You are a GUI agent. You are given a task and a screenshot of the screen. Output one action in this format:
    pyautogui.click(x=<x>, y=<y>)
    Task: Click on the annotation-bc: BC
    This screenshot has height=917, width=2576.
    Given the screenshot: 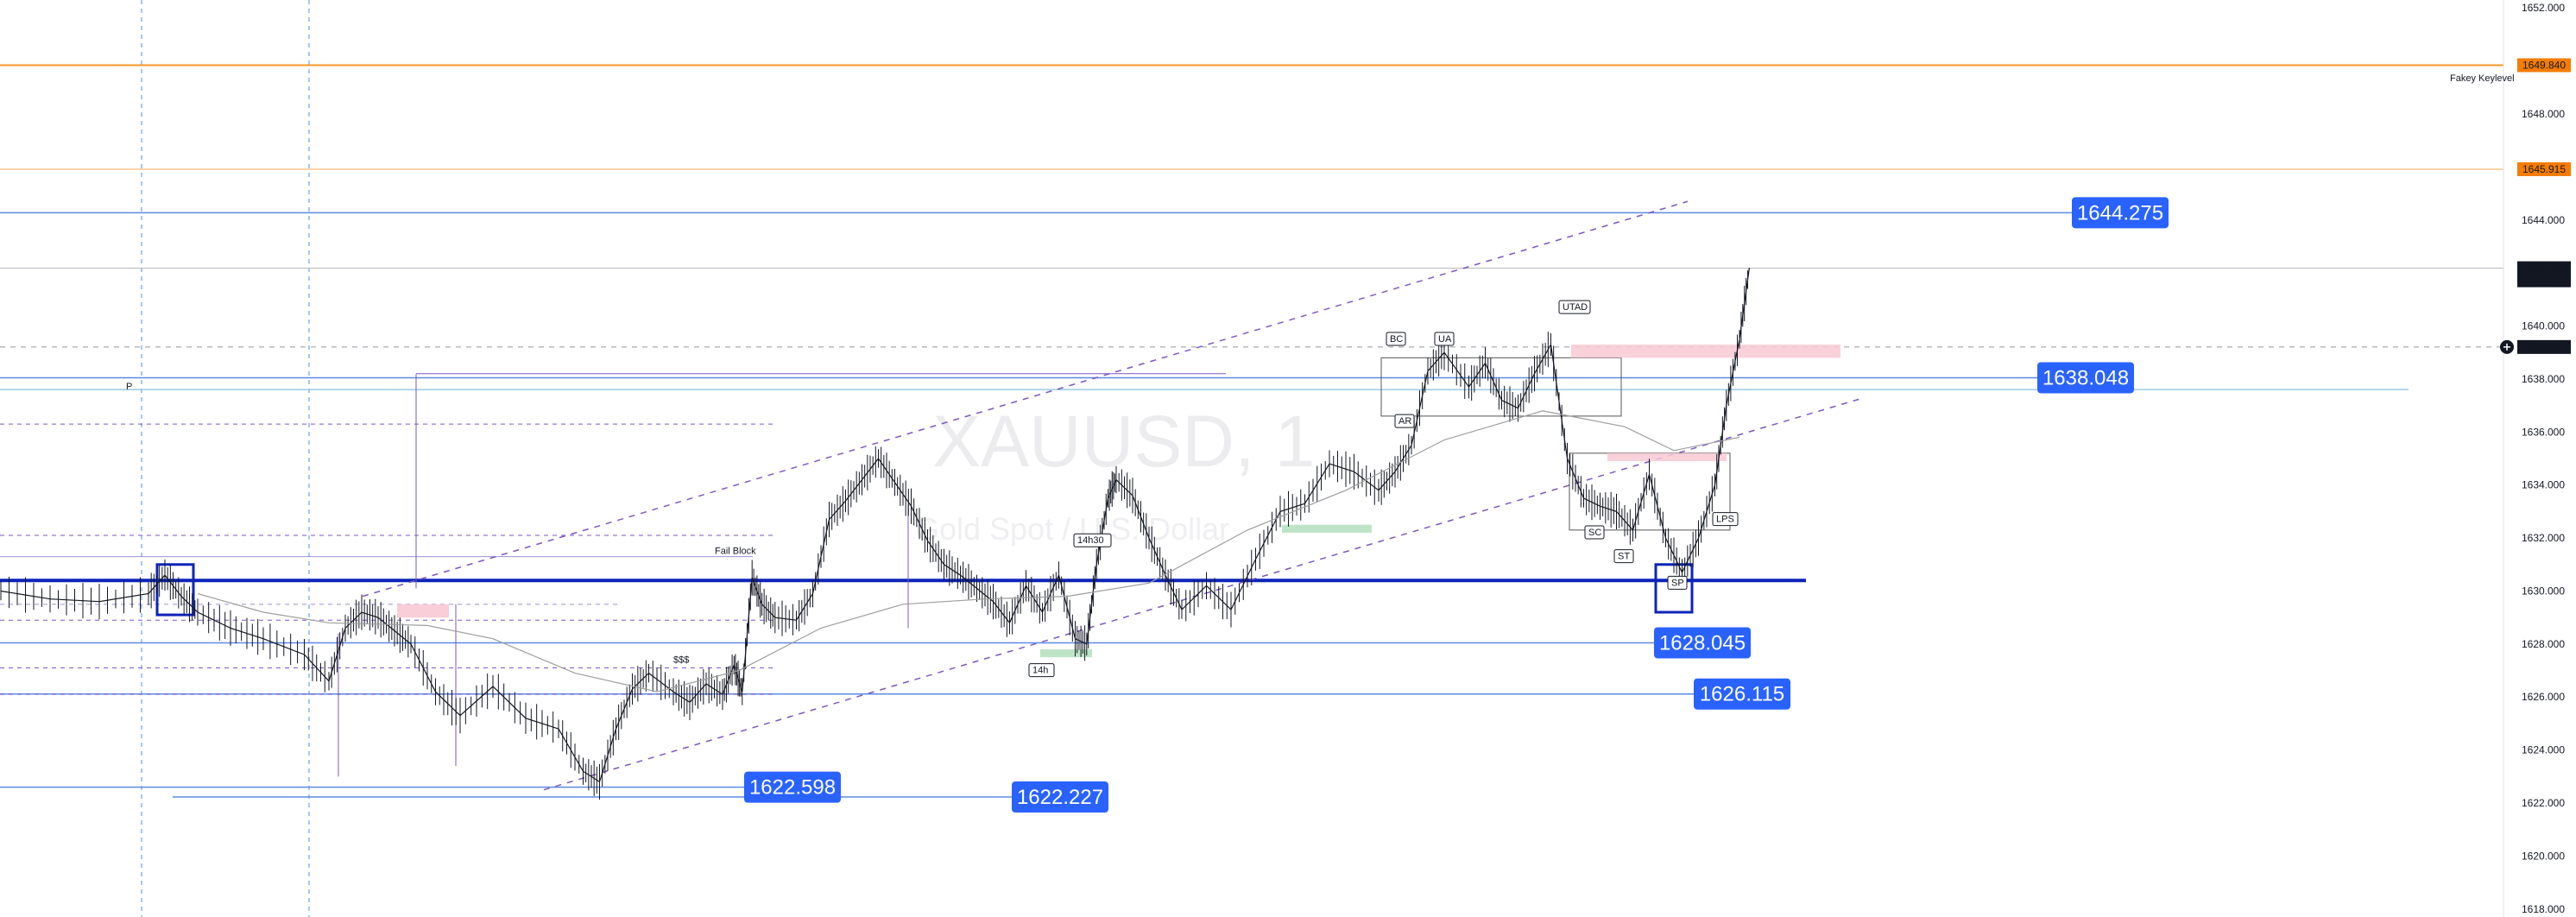 What is the action you would take?
    pyautogui.click(x=1396, y=339)
    